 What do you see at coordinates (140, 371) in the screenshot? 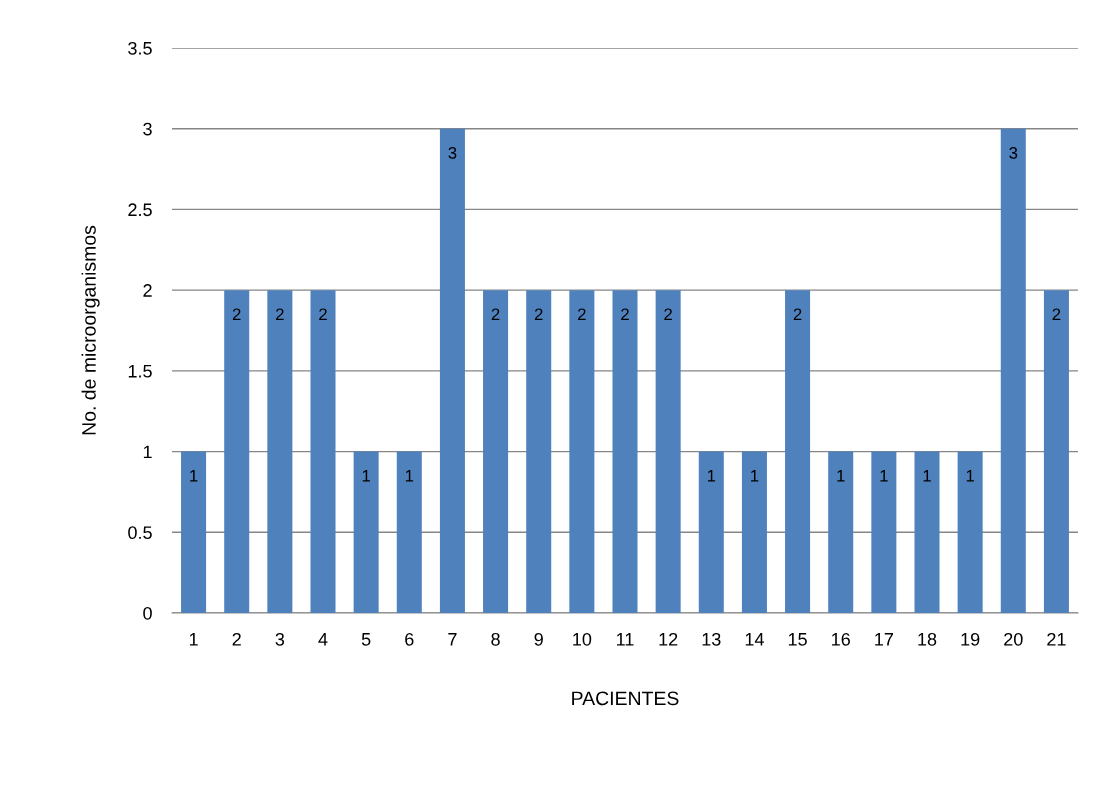
I see `y-tick-label: 1.5` at bounding box center [140, 371].